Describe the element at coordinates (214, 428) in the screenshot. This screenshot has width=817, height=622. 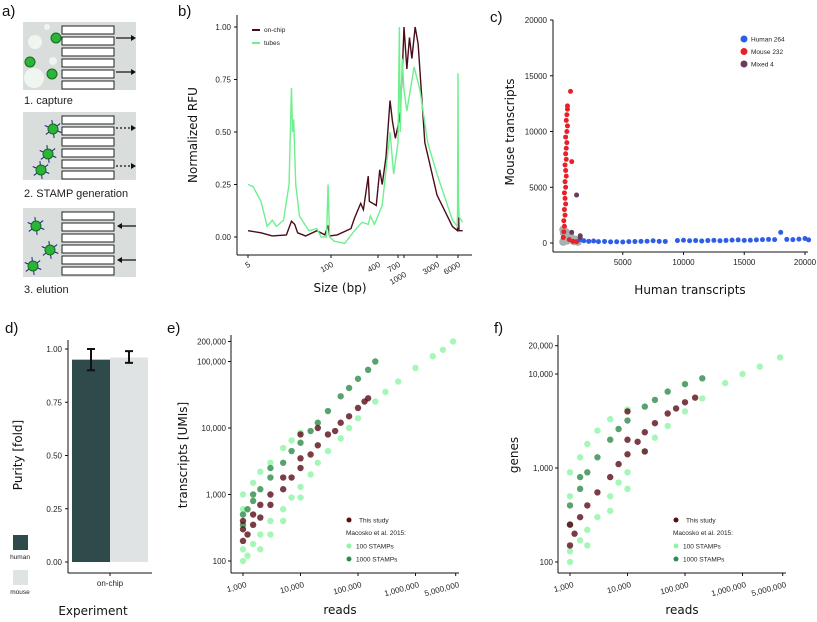
I see `e-y-tick-label: 10,000` at that location.